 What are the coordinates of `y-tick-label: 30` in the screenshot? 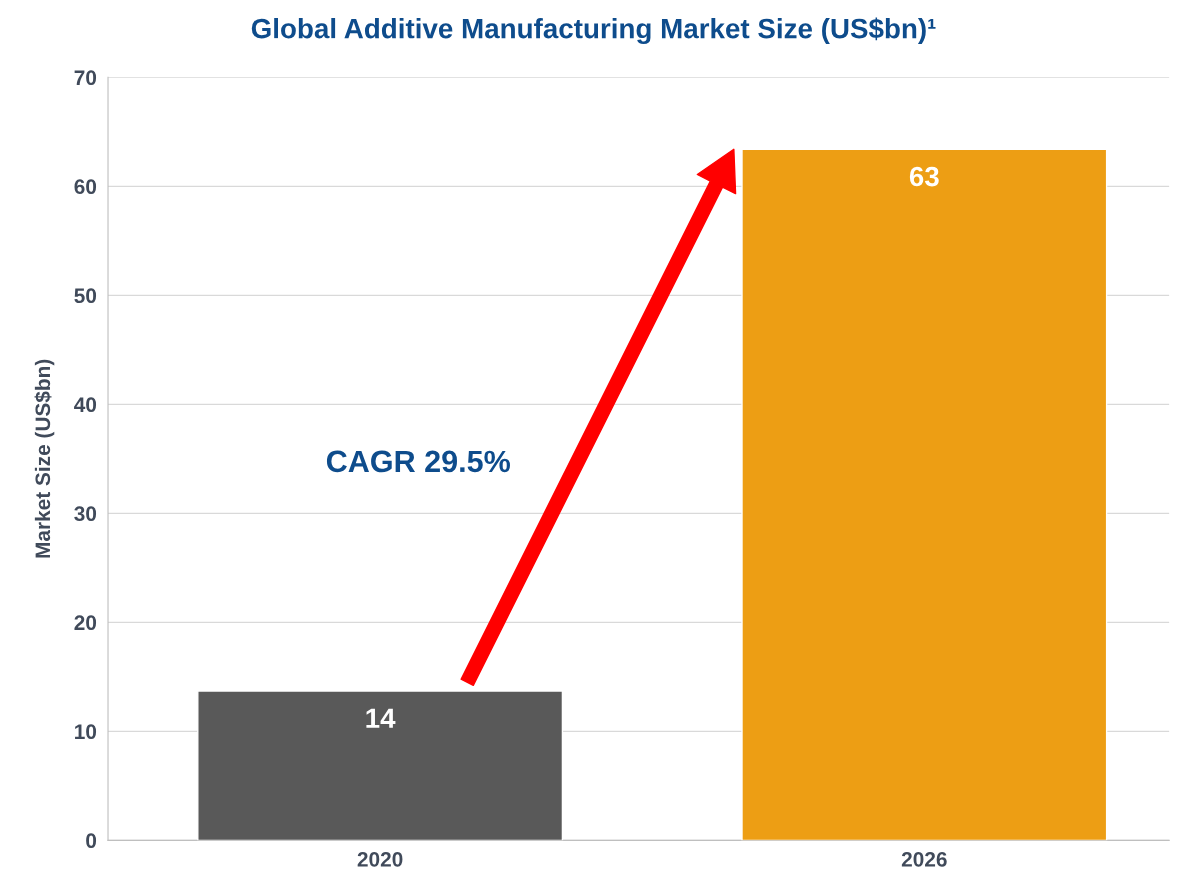 It's located at (85, 514).